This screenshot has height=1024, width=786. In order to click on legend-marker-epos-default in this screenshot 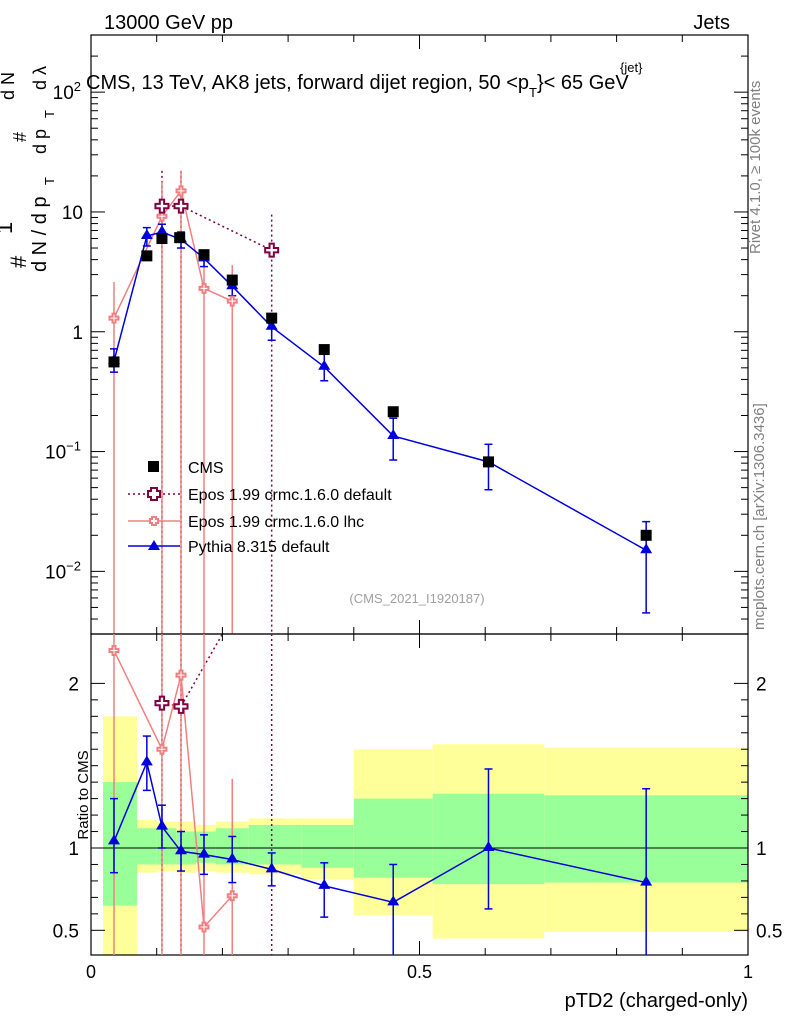, I will do `click(154, 494)`.